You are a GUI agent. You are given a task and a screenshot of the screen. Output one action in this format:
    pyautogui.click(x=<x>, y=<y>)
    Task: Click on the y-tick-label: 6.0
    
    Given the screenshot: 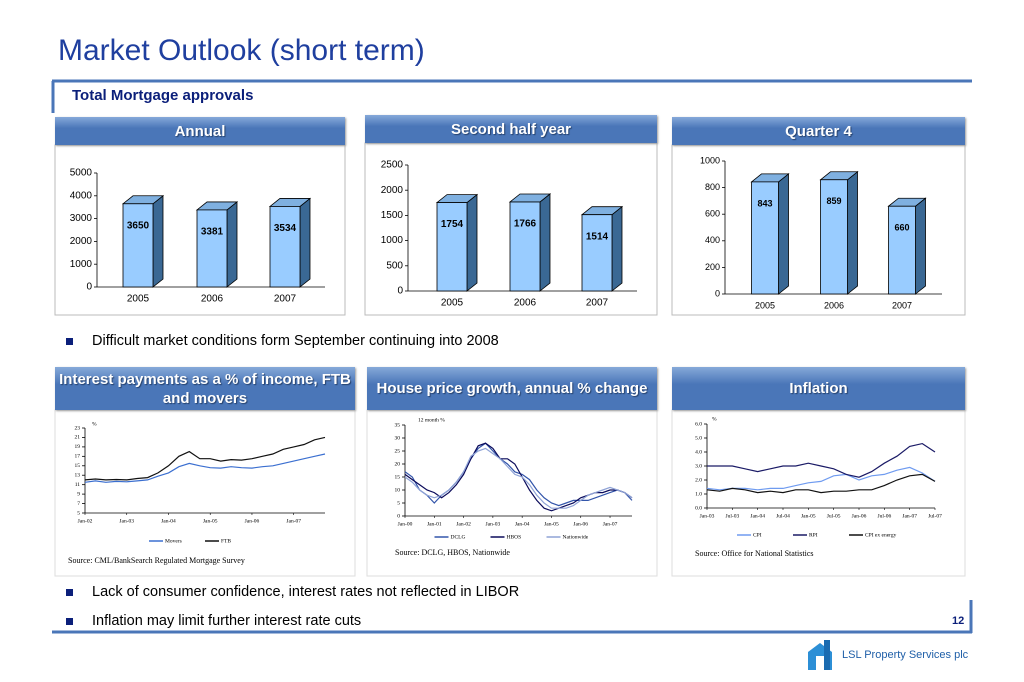 What is the action you would take?
    pyautogui.click(x=698, y=424)
    